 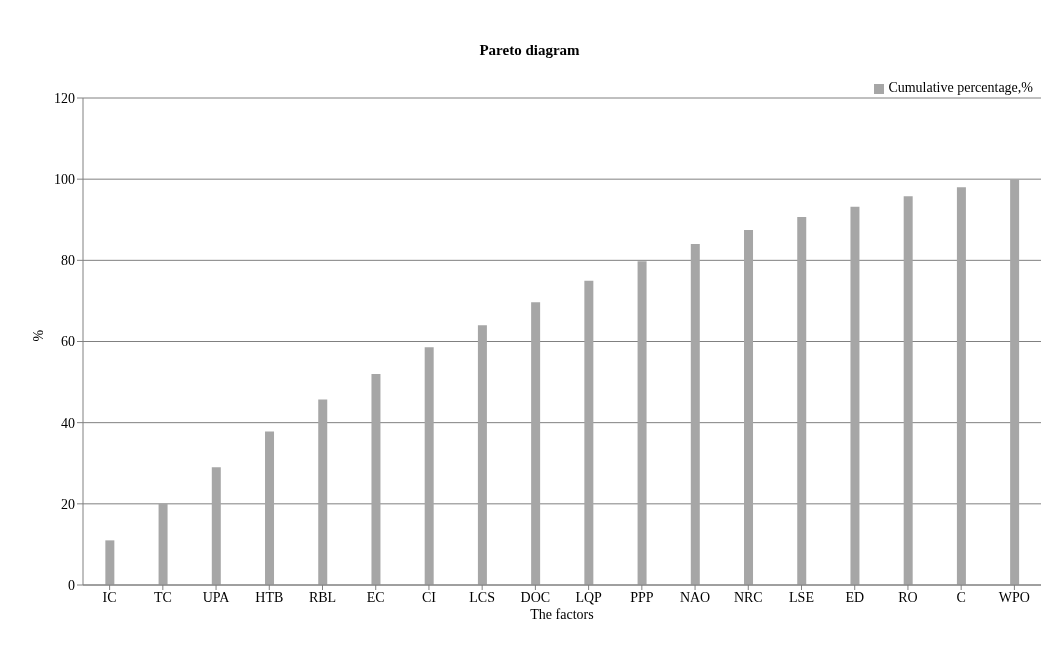 I want to click on x-tick-label: UPA, so click(x=216, y=597).